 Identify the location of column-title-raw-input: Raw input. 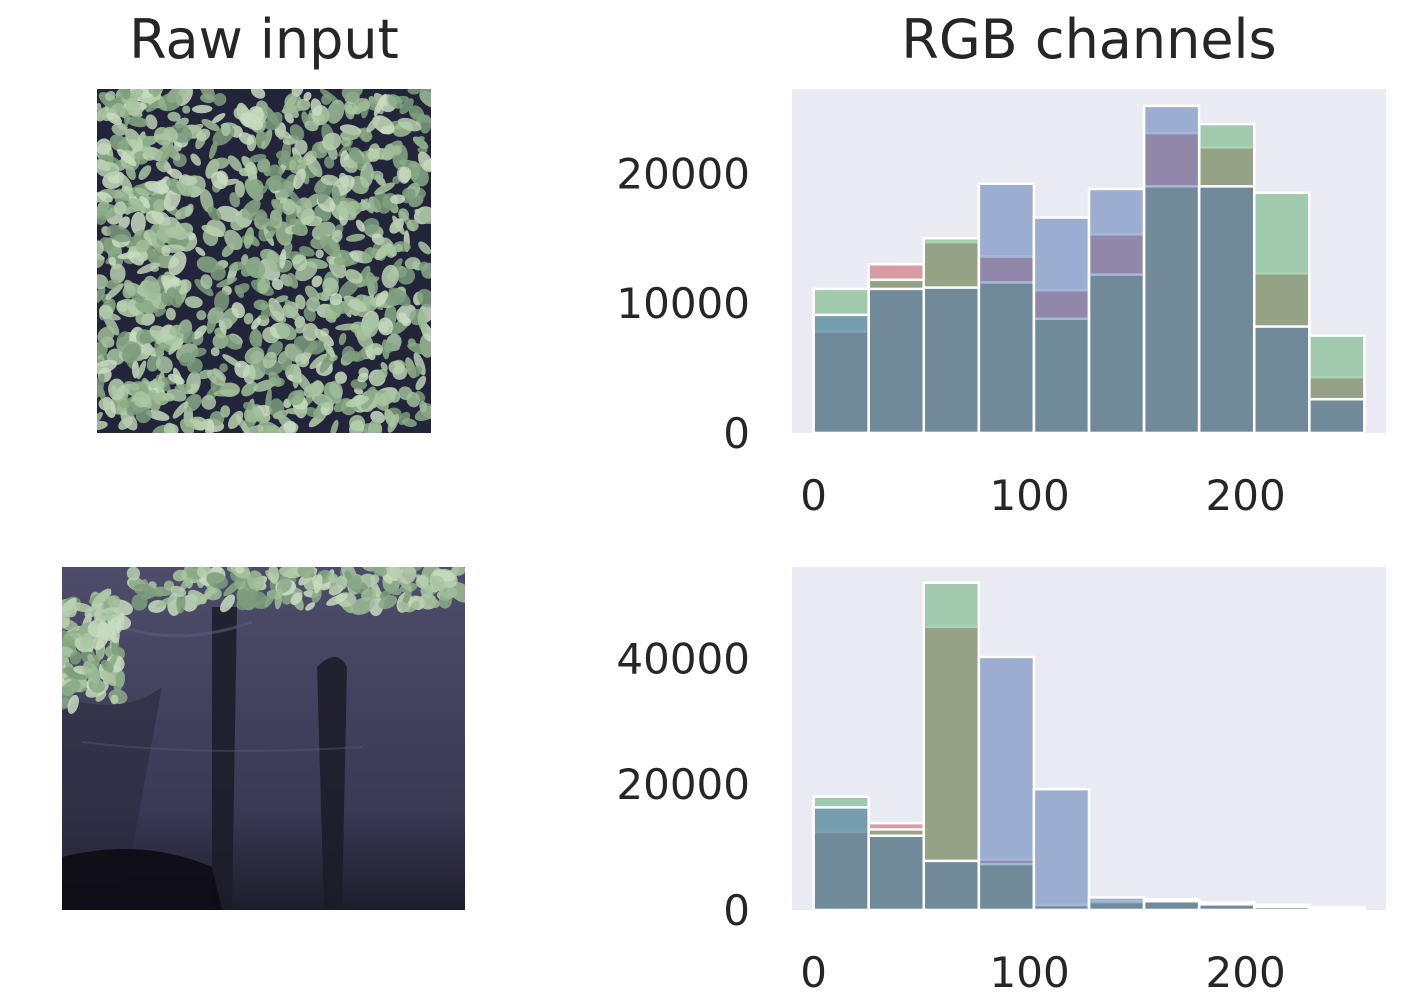
(264, 39).